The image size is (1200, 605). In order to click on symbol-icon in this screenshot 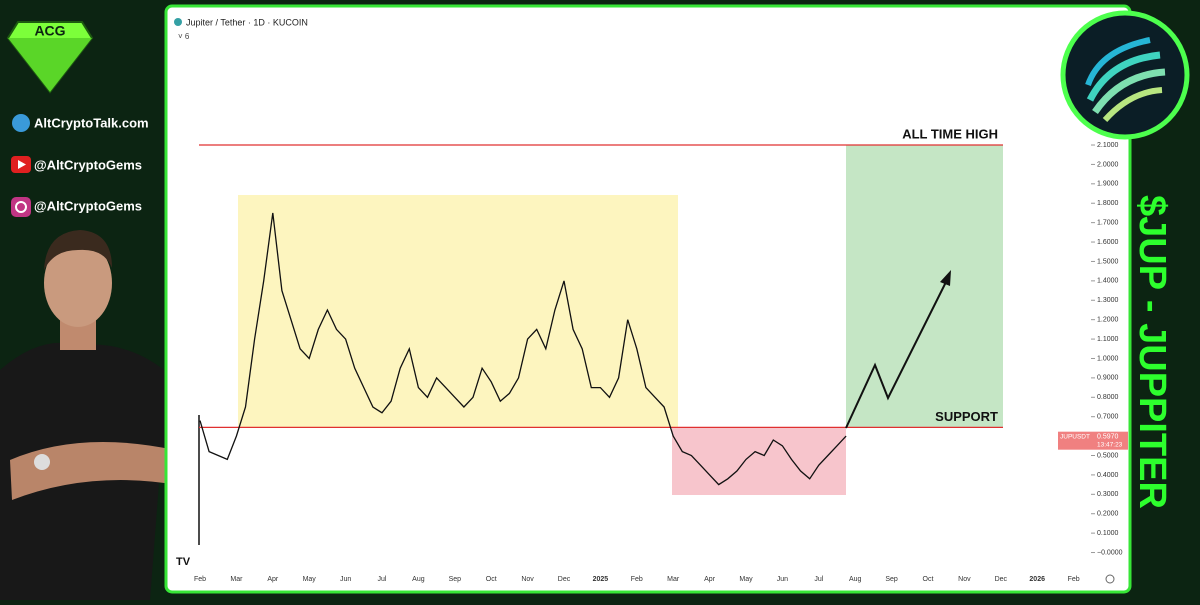, I will do `click(178, 22)`.